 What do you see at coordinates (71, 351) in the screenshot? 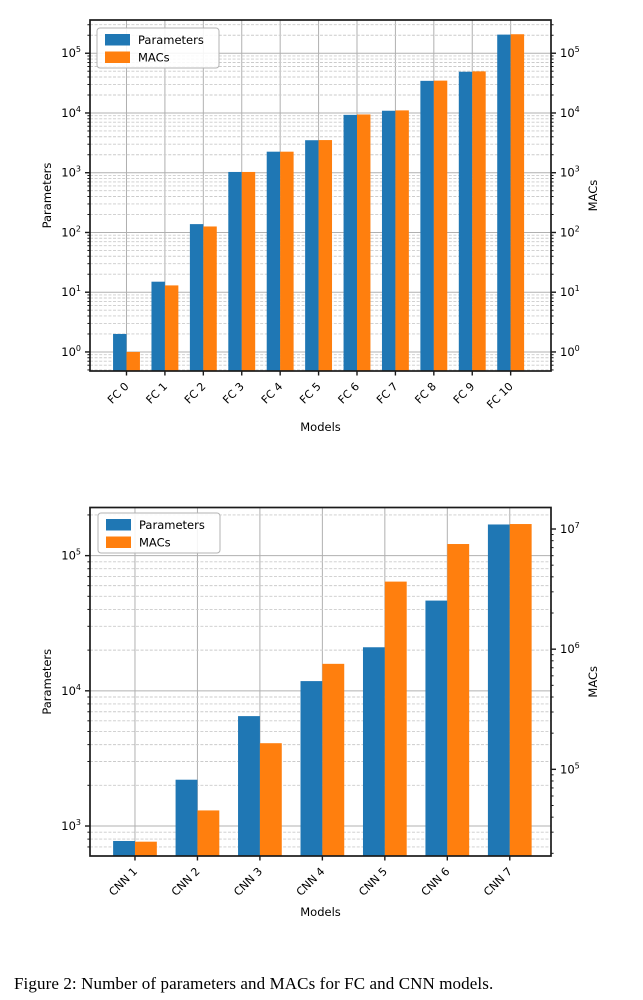
I see `left-tick-label-10e0: 100` at bounding box center [71, 351].